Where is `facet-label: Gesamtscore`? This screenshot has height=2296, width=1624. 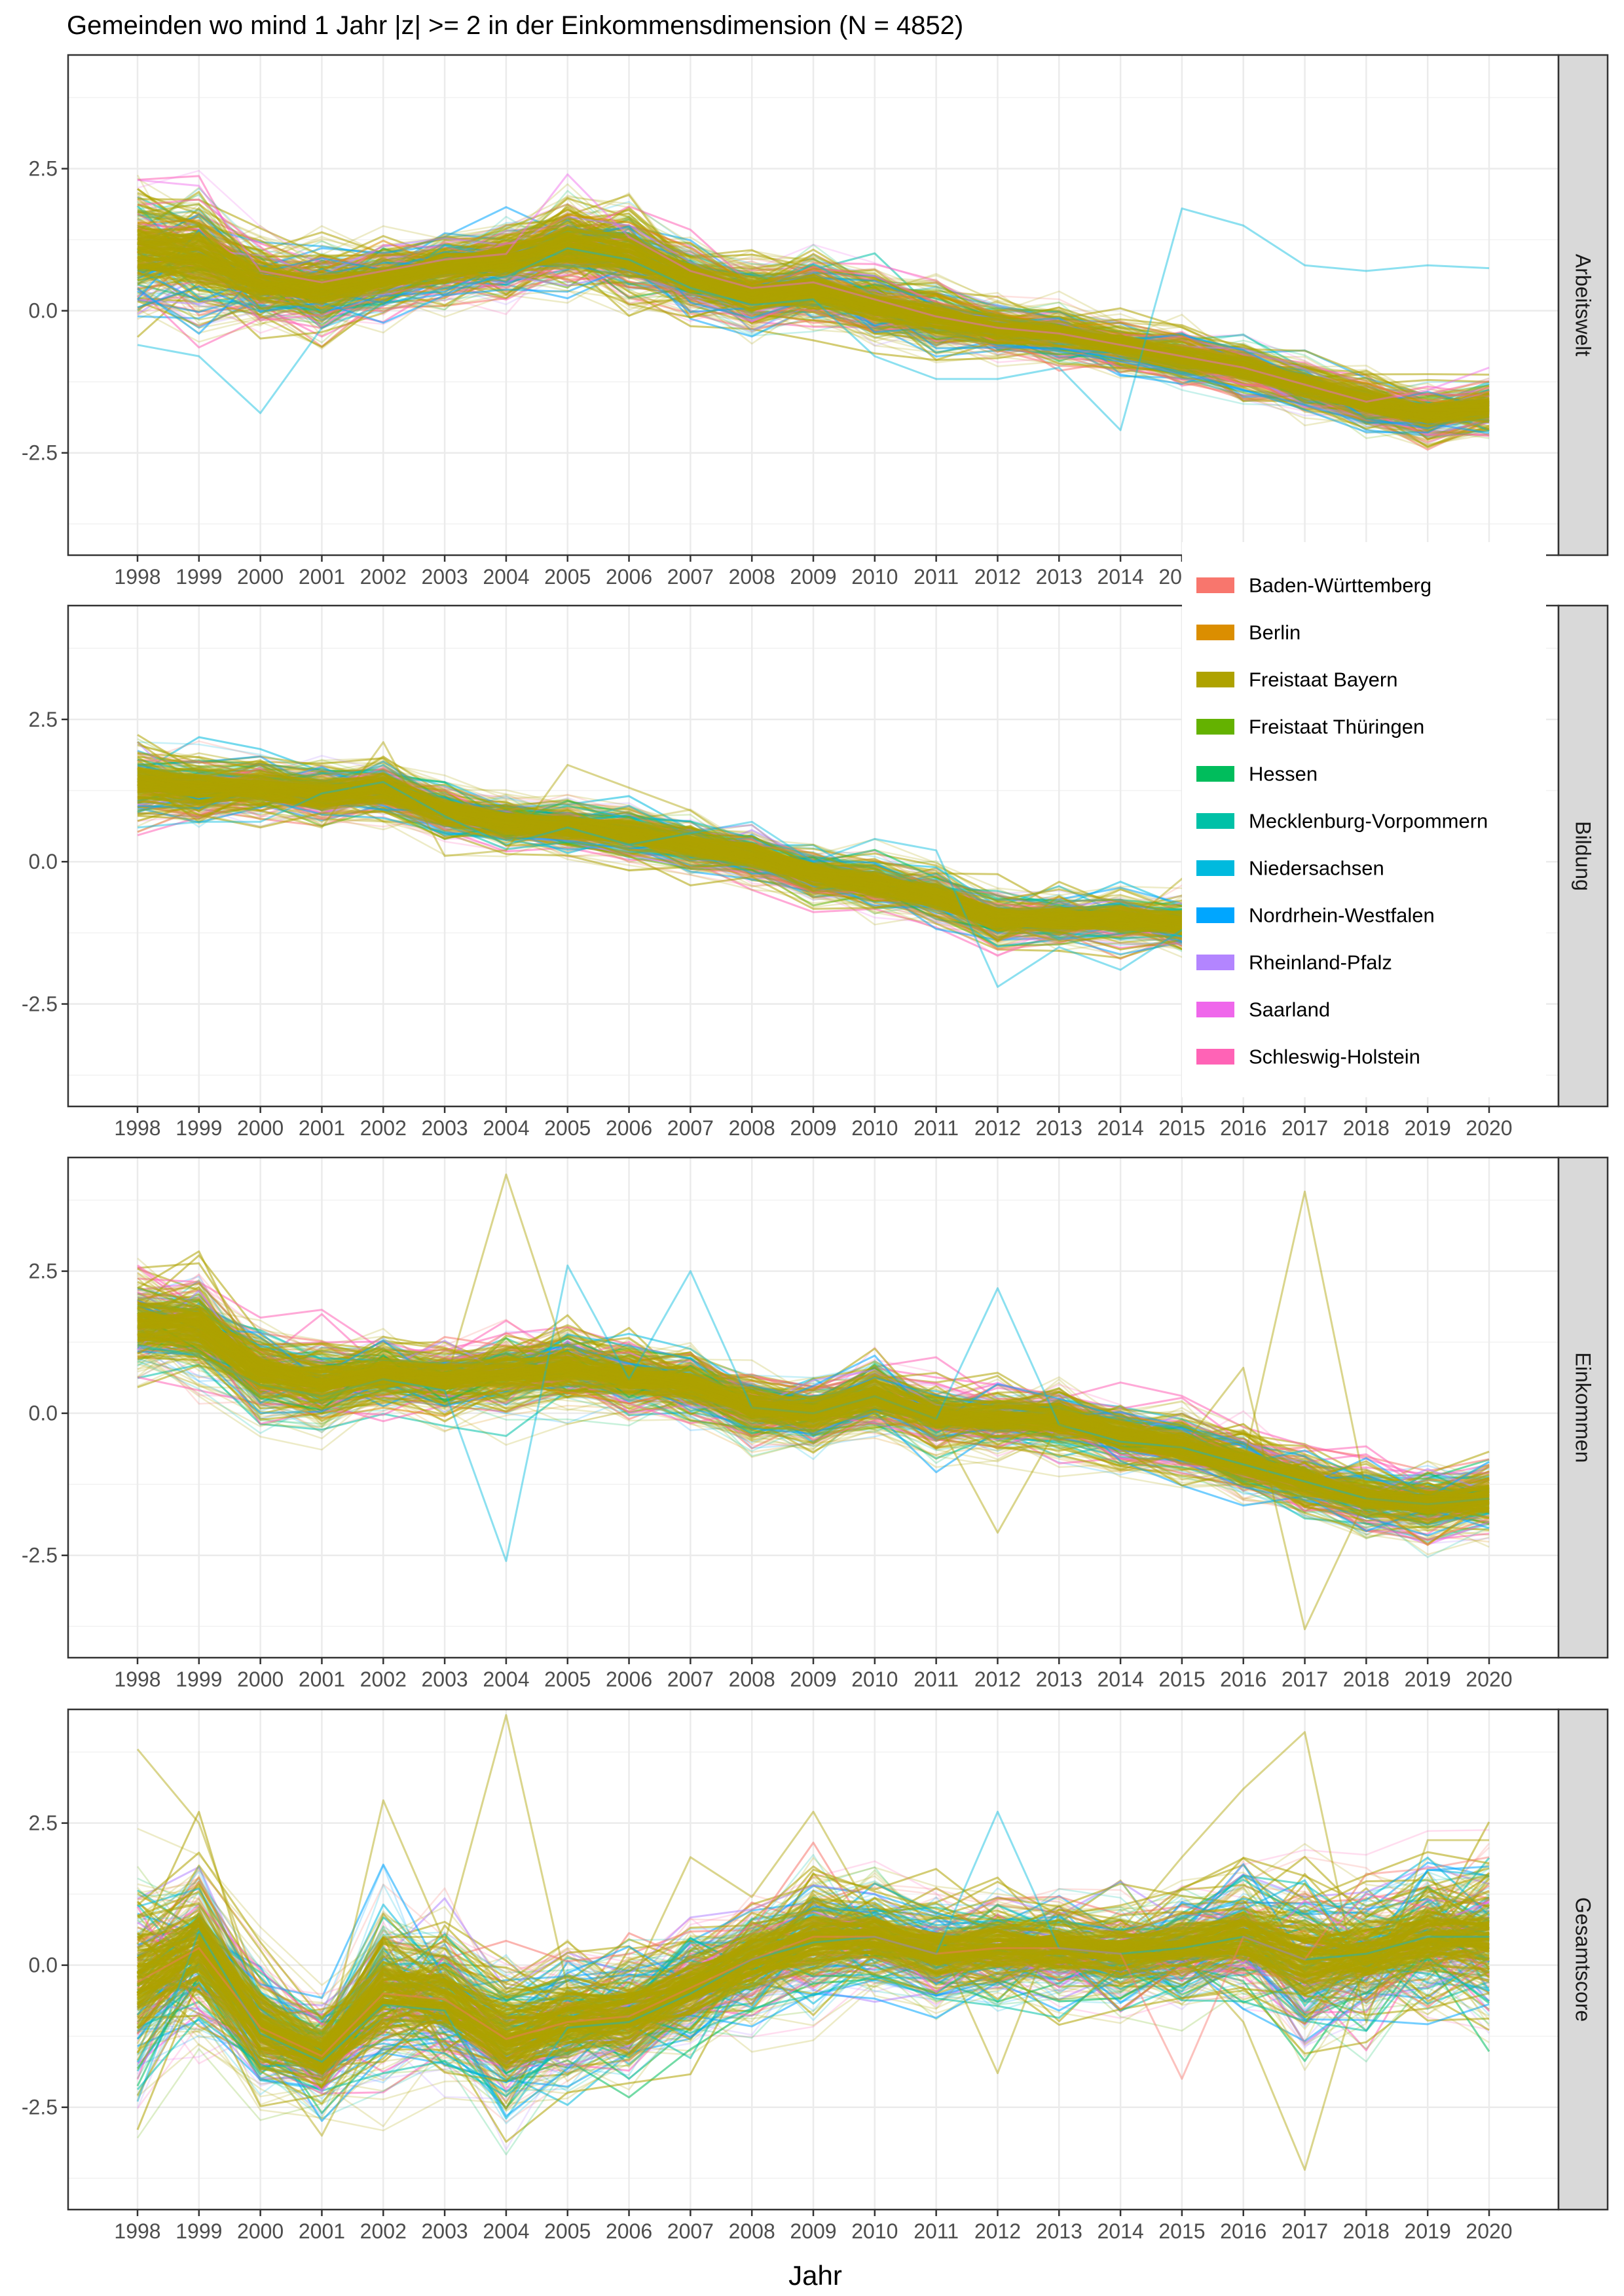
facet-label: Gesamtscore is located at coordinates (1583, 1959).